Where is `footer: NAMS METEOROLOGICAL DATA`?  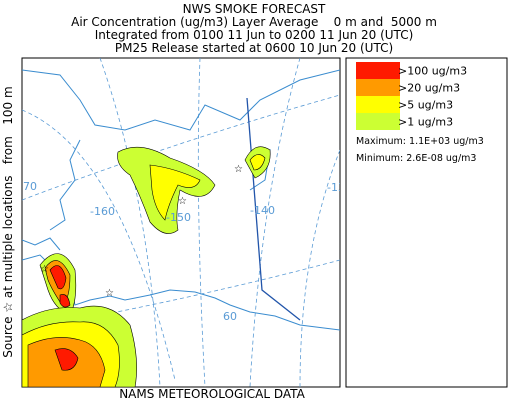 footer: NAMS METEOROLOGICAL DATA is located at coordinates (212, 394).